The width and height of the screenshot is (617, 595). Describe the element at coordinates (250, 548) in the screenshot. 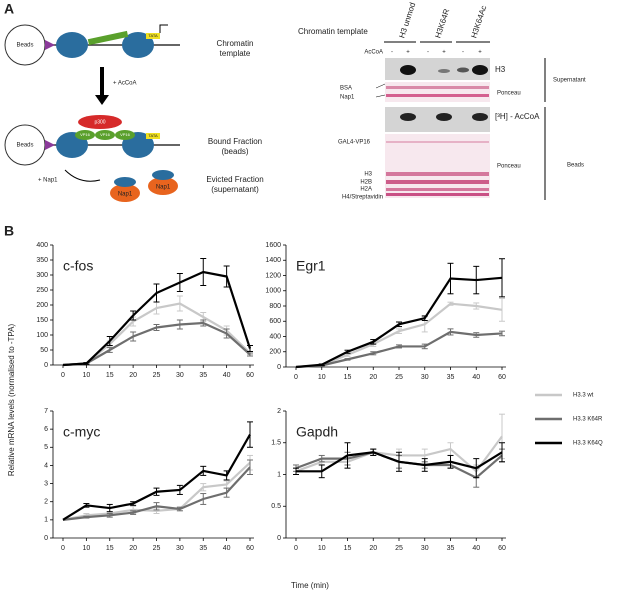

I see `x-tick-label: 60` at that location.